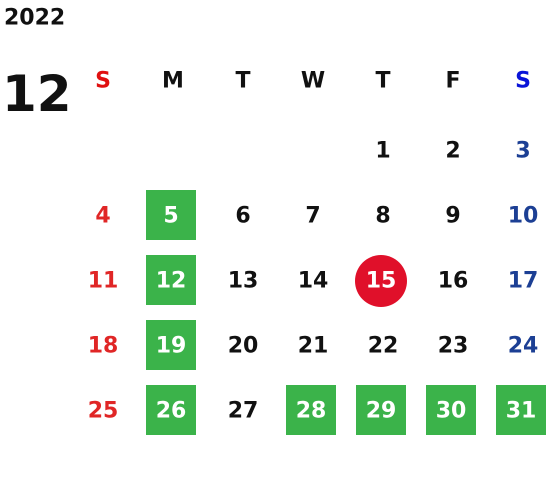 Image resolution: width=548 pixels, height=503 pixels. Describe the element at coordinates (523, 281) in the screenshot. I see `day-number: 17` at that location.